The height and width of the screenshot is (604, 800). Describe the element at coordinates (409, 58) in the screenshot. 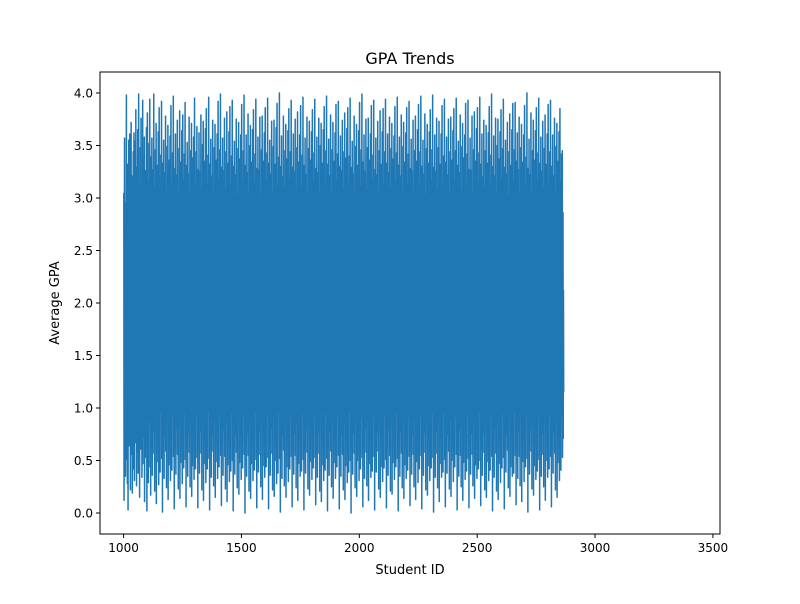

I see `chart-title: GPA Trends` at that location.